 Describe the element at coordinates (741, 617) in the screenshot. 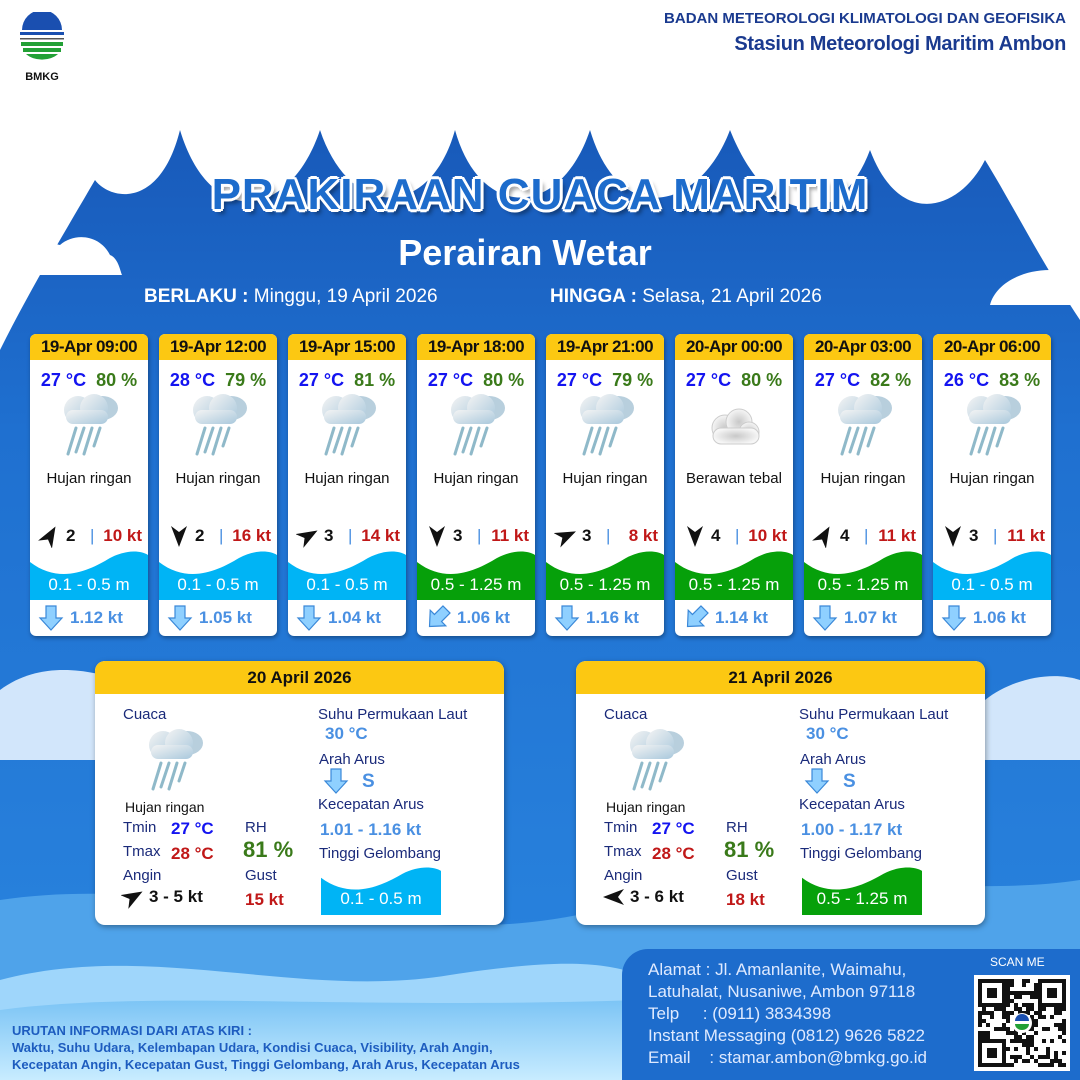

I see `current-speed: 1.14 kt` at that location.